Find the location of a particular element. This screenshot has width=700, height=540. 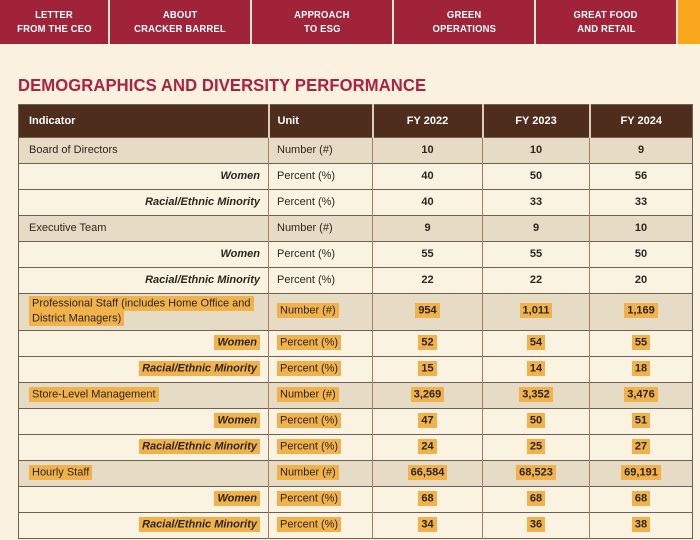

fy-value-cell-fy-2022-text: 47 is located at coordinates (427, 420).